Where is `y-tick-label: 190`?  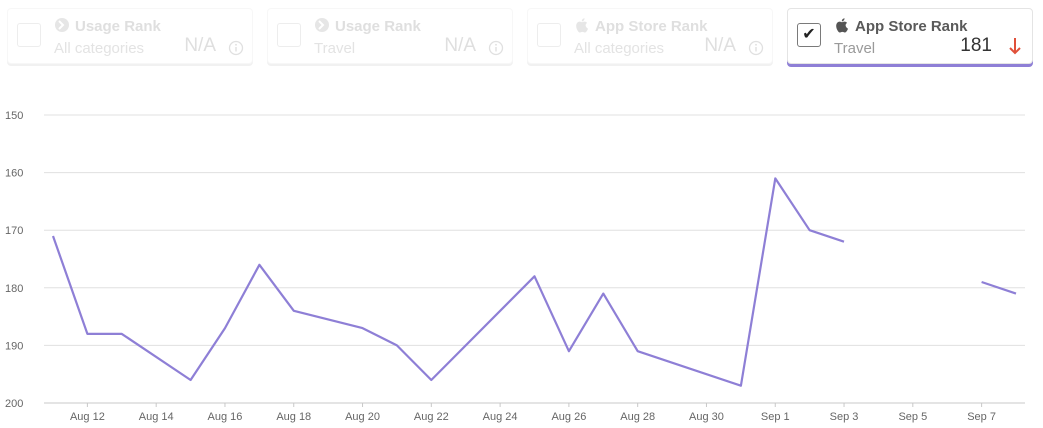
y-tick-label: 190 is located at coordinates (14, 346).